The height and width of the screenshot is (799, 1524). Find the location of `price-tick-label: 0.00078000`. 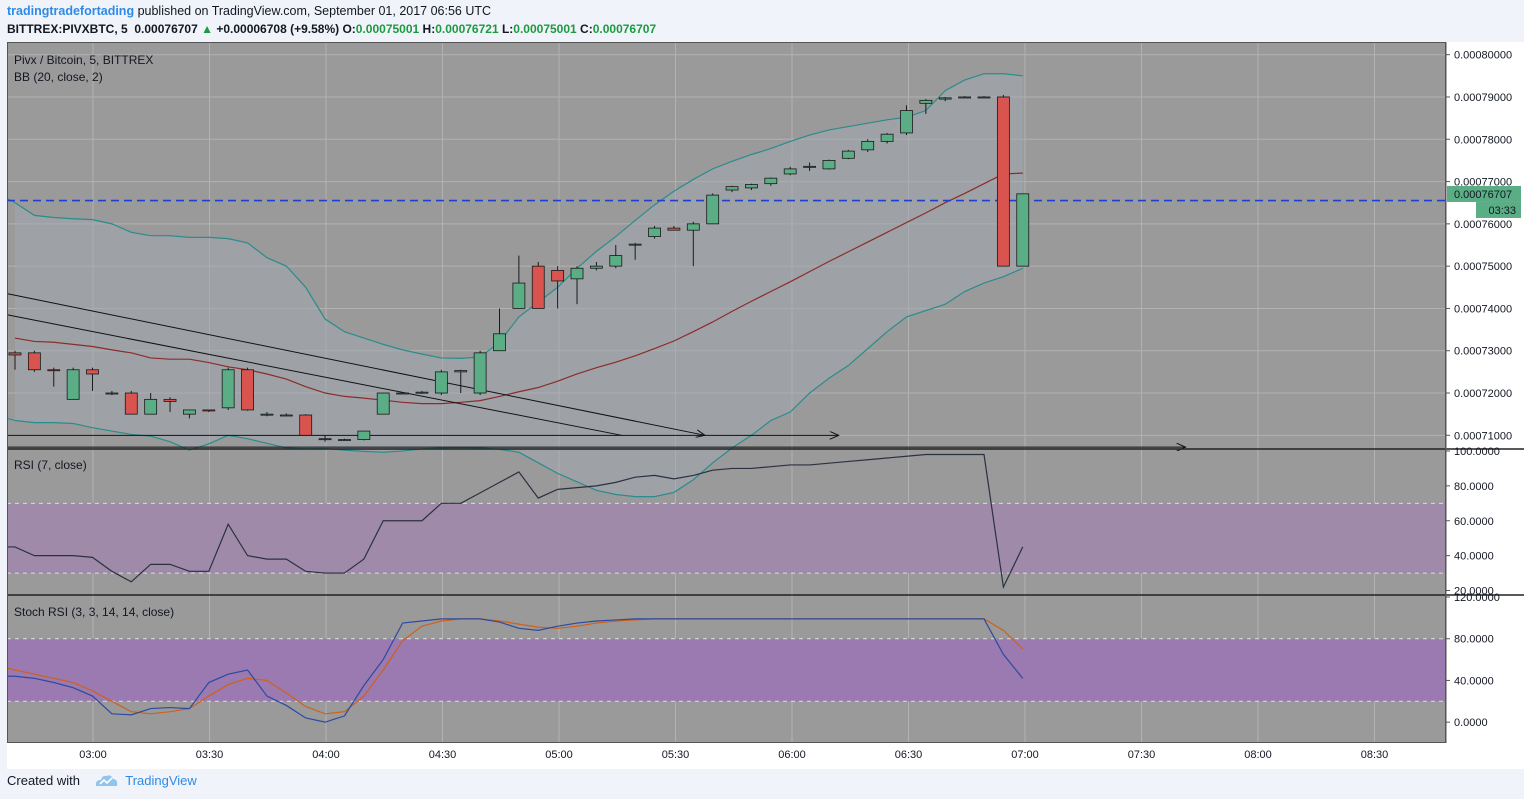

price-tick-label: 0.00078000 is located at coordinates (1483, 140).